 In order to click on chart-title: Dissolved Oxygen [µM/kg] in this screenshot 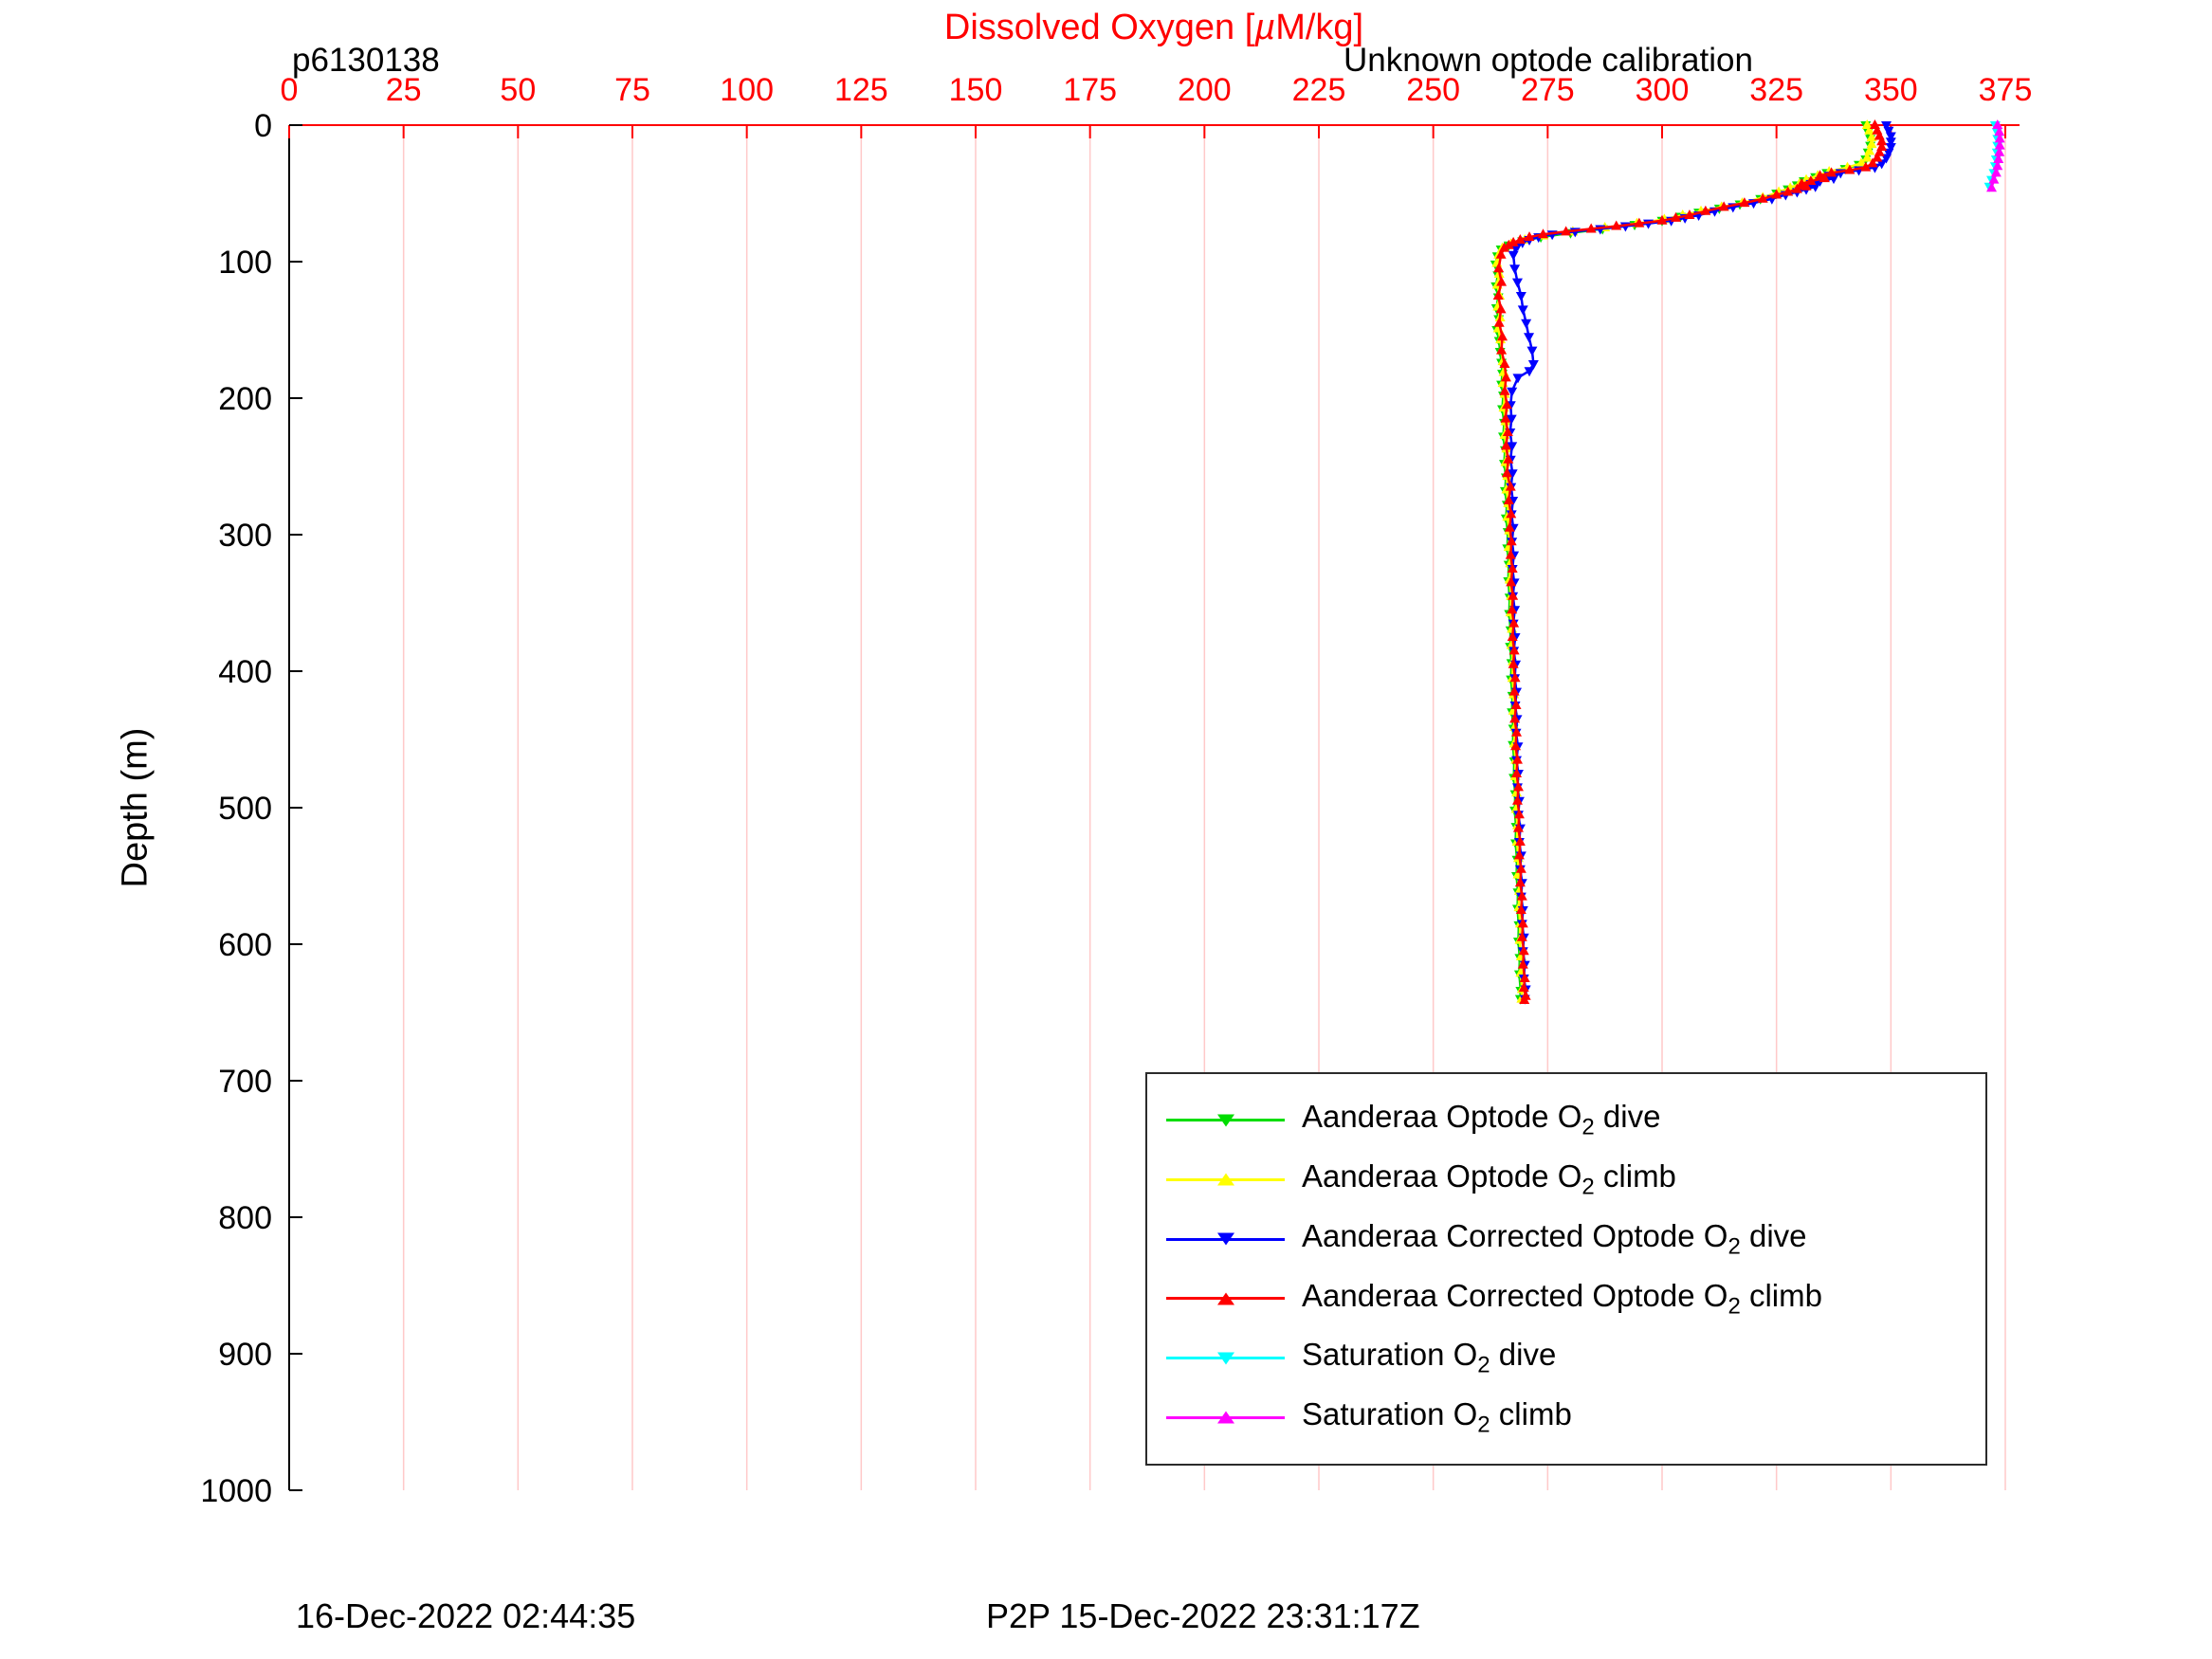, I will do `click(1153, 28)`.